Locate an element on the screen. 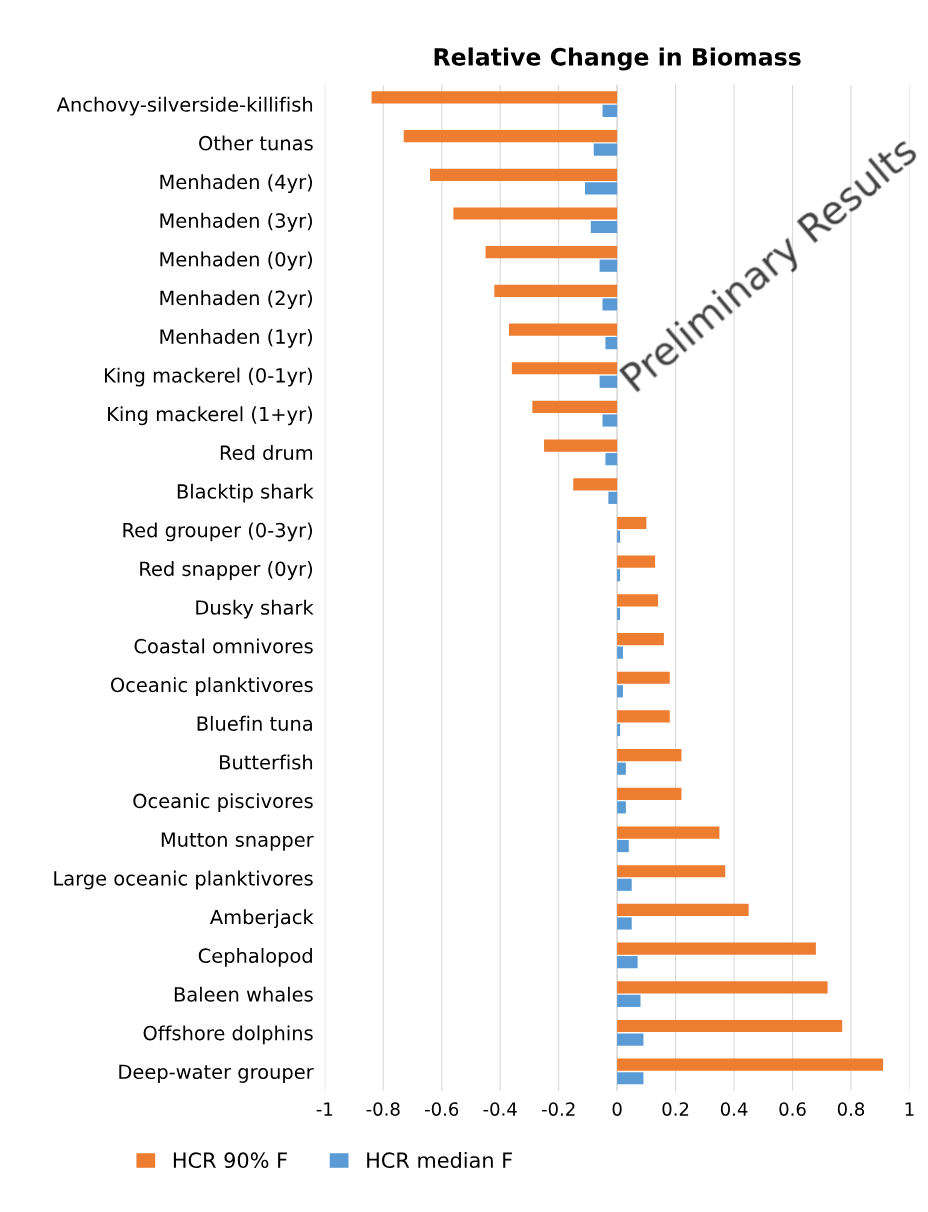 This screenshot has height=1212, width=928. y-tick-label: Amberjack is located at coordinates (262, 919).